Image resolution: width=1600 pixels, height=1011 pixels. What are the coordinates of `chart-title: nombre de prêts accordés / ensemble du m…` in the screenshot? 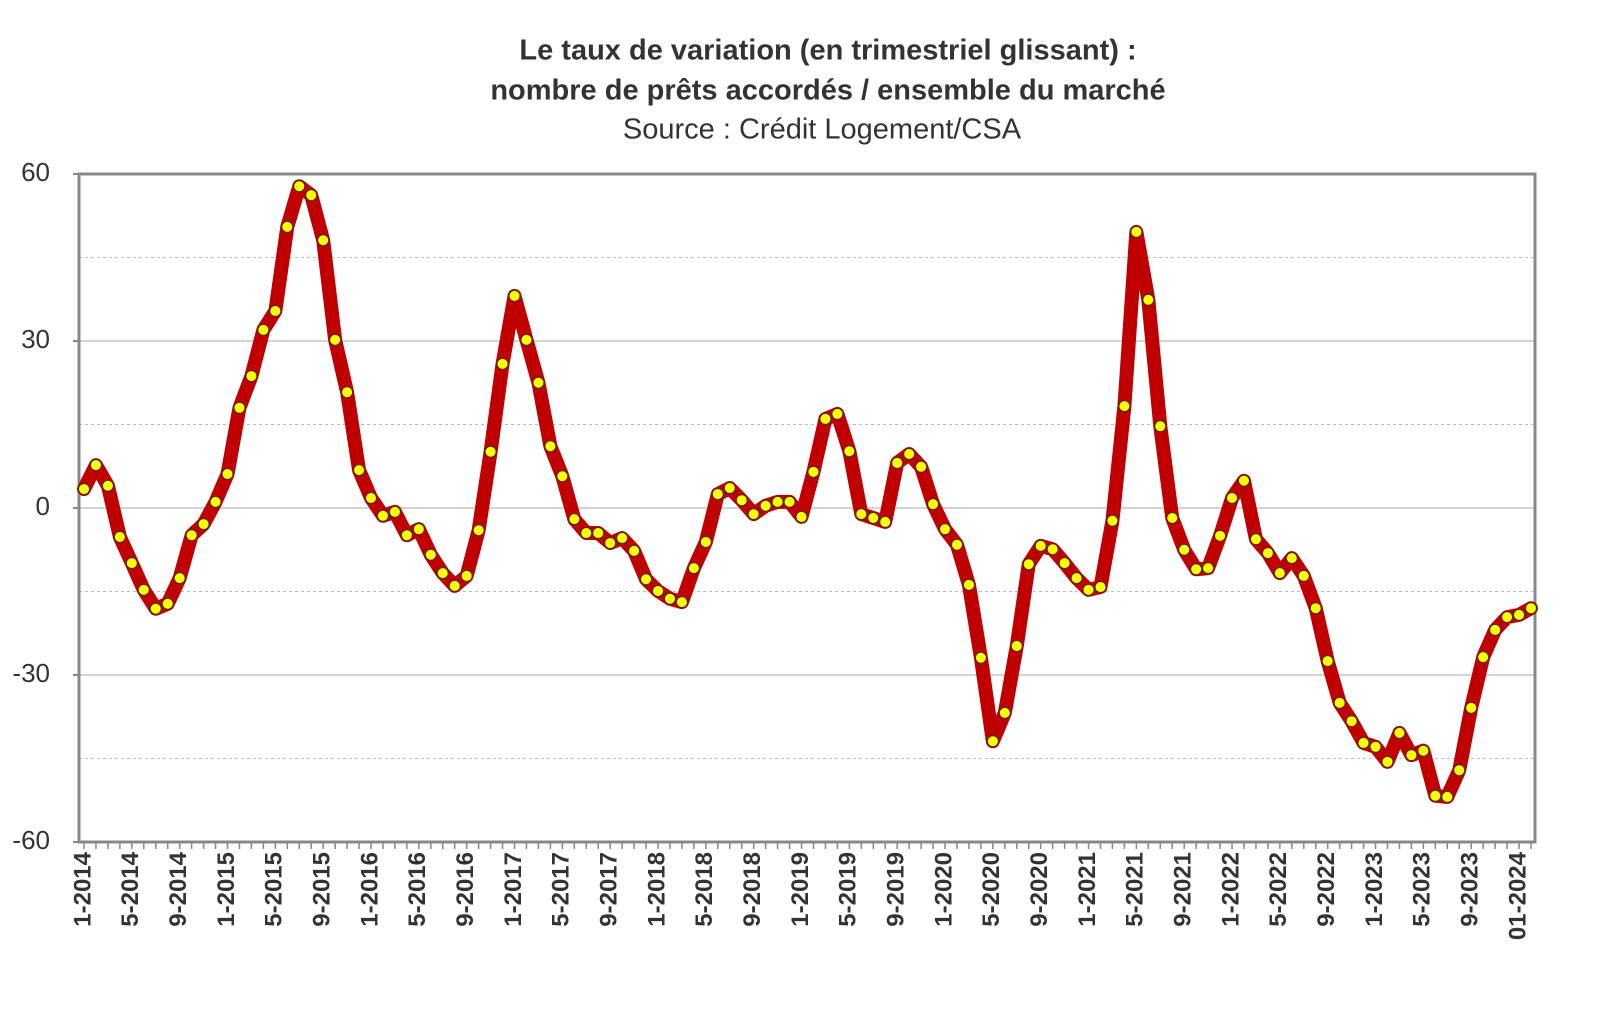 It's located at (827, 91).